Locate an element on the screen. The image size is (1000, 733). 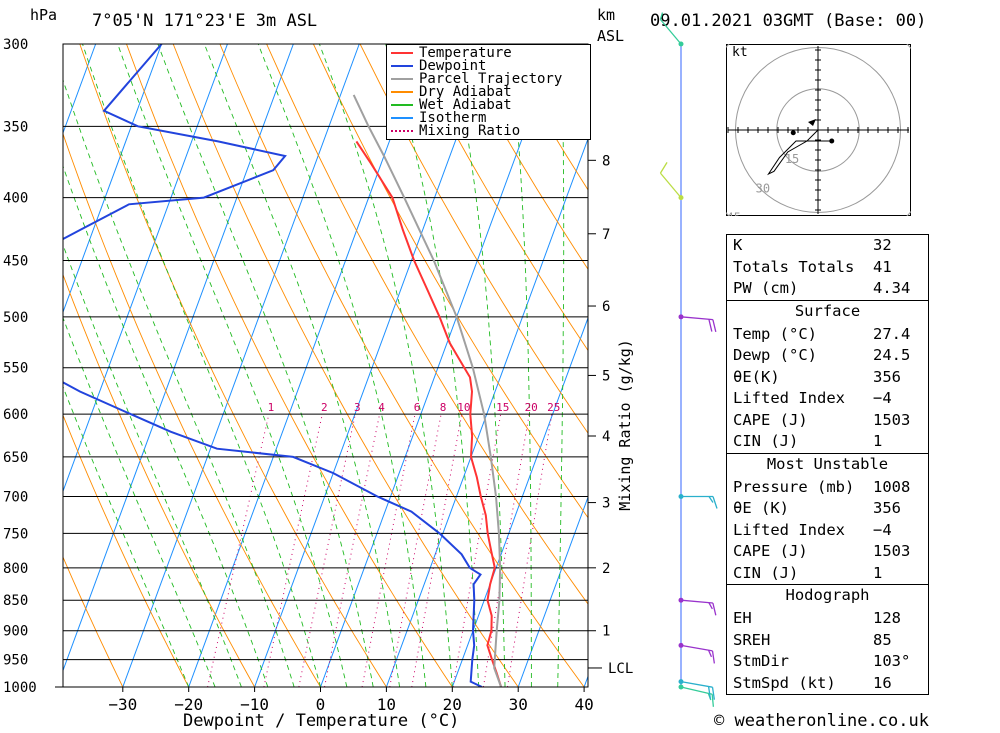
mixing-ratio-label: 10 is located at coordinates (463, 407).